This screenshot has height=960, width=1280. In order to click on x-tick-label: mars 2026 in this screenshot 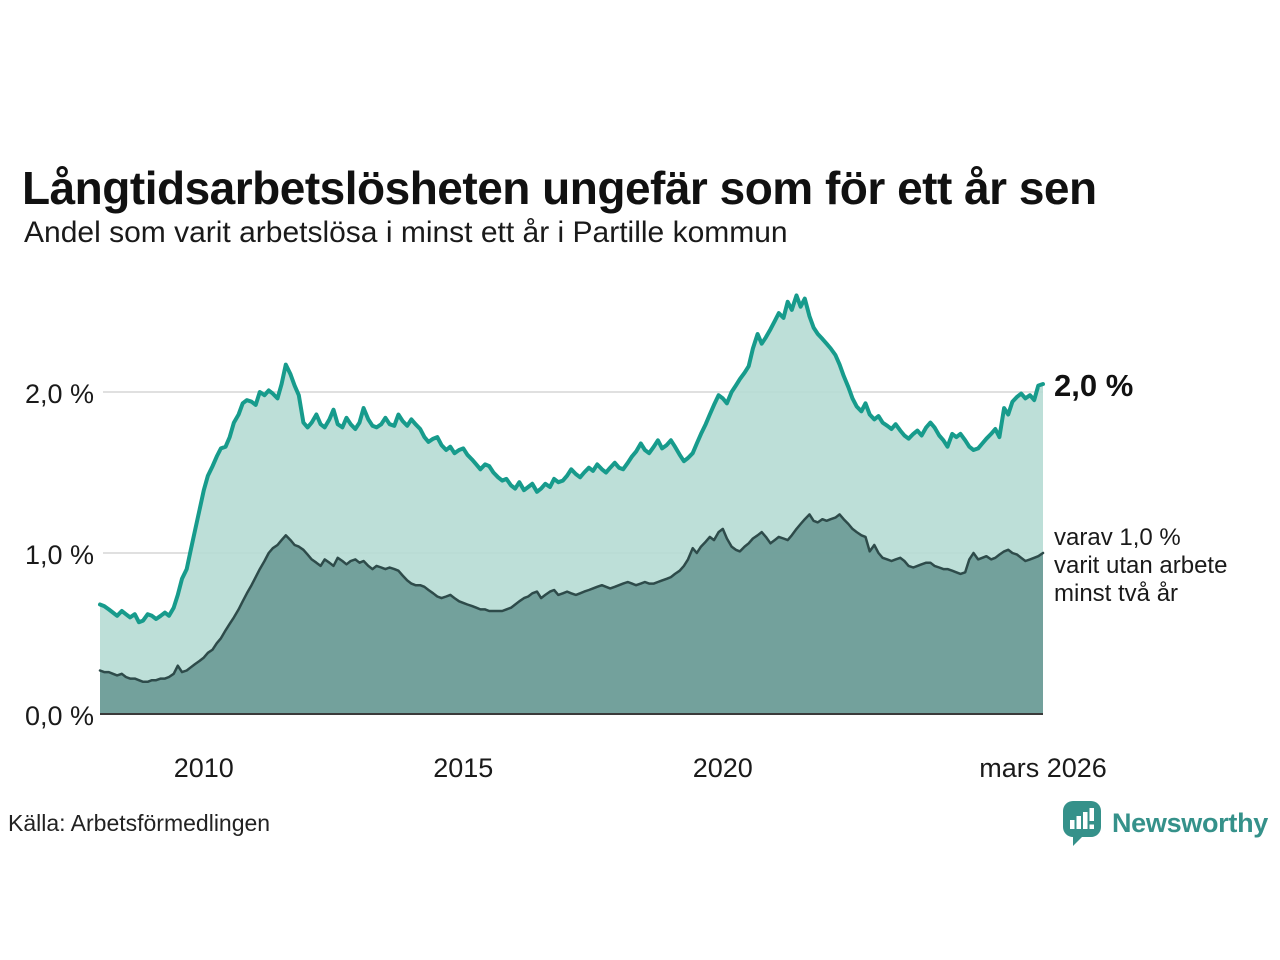, I will do `click(1043, 768)`.